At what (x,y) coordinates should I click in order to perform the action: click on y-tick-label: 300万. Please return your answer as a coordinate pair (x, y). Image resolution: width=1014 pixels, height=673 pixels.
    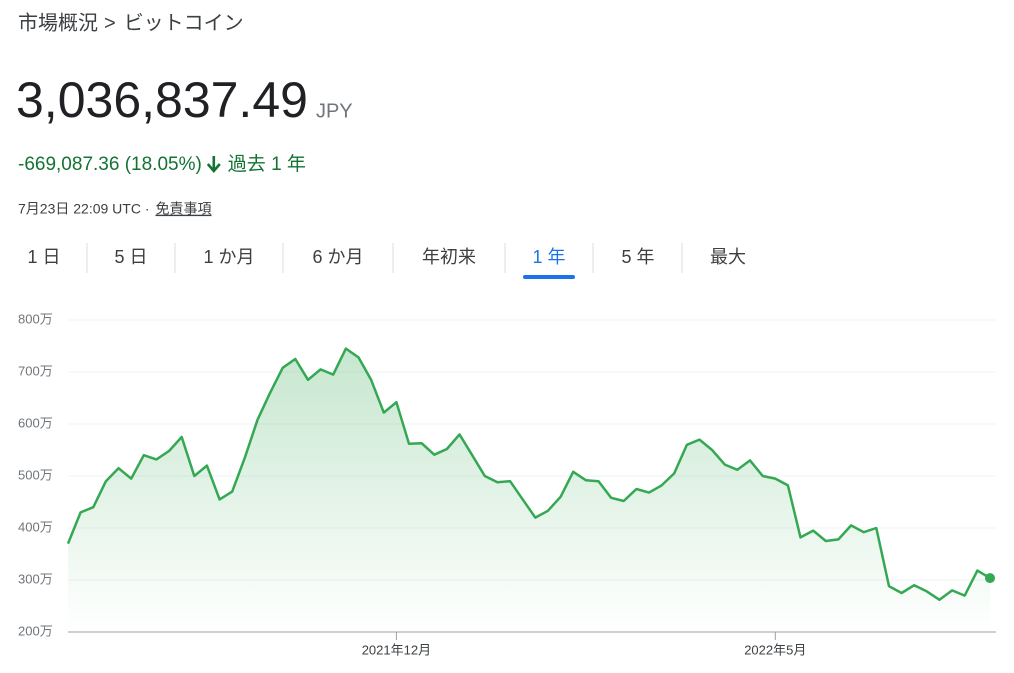
    Looking at the image, I should click on (35, 578).